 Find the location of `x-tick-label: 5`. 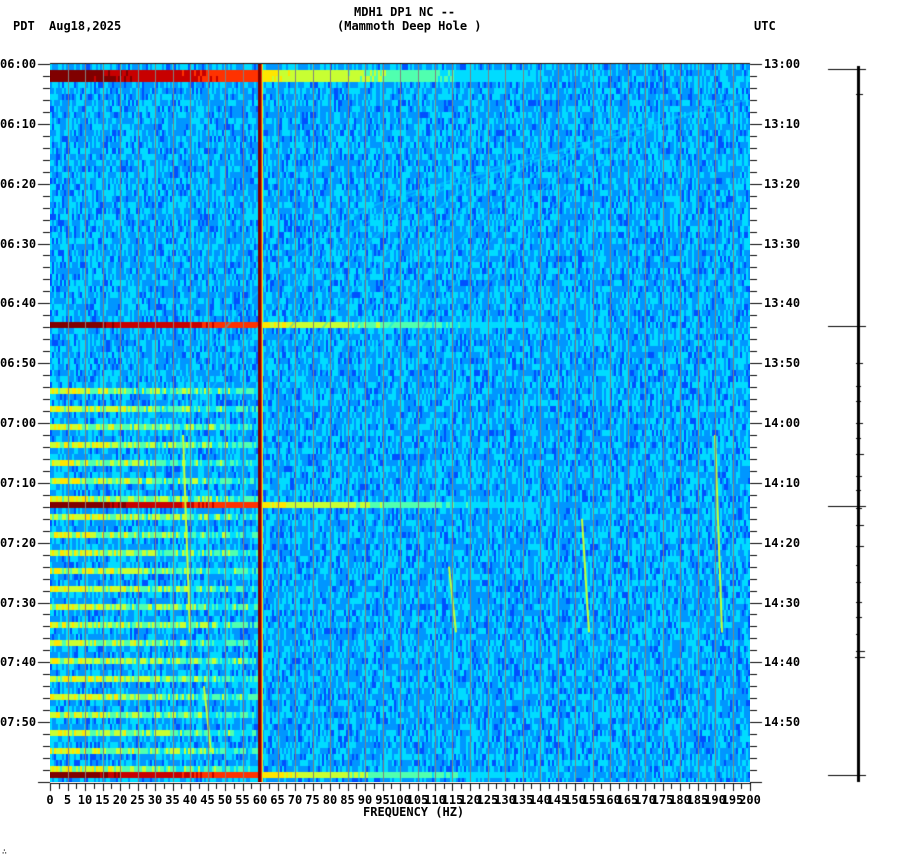

x-tick-label: 5 is located at coordinates (67, 800).